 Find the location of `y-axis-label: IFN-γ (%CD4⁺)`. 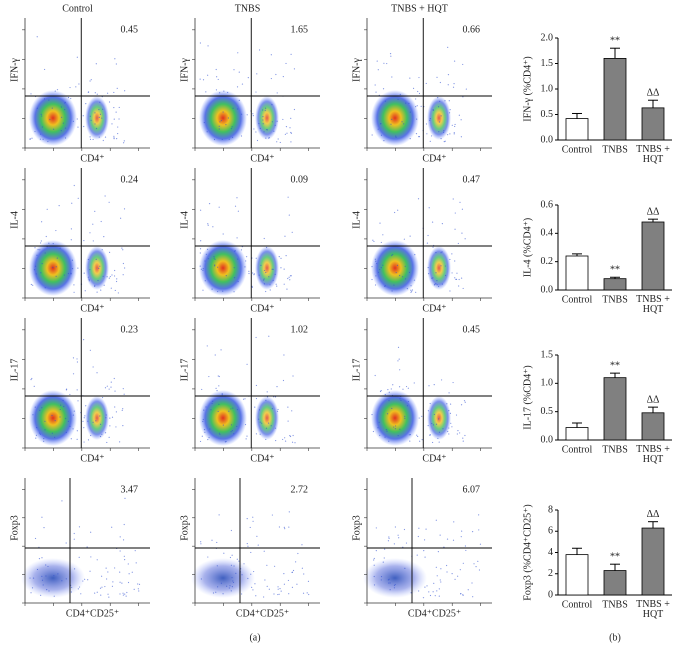

y-axis-label: IFN-γ (%CD4⁺) is located at coordinates (527, 89).